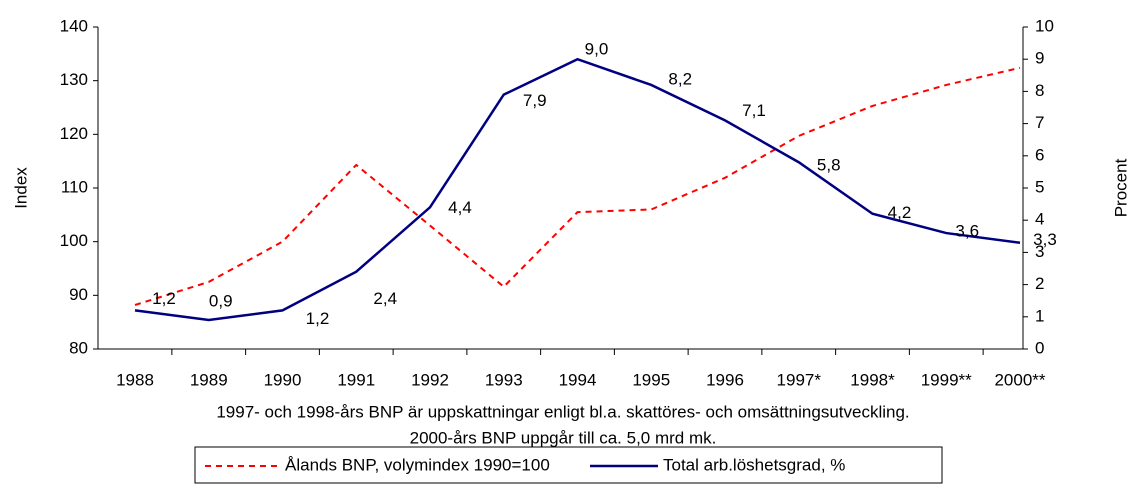 The width and height of the screenshot is (1131, 501). I want to click on y-tick-label: 80, so click(78, 347).